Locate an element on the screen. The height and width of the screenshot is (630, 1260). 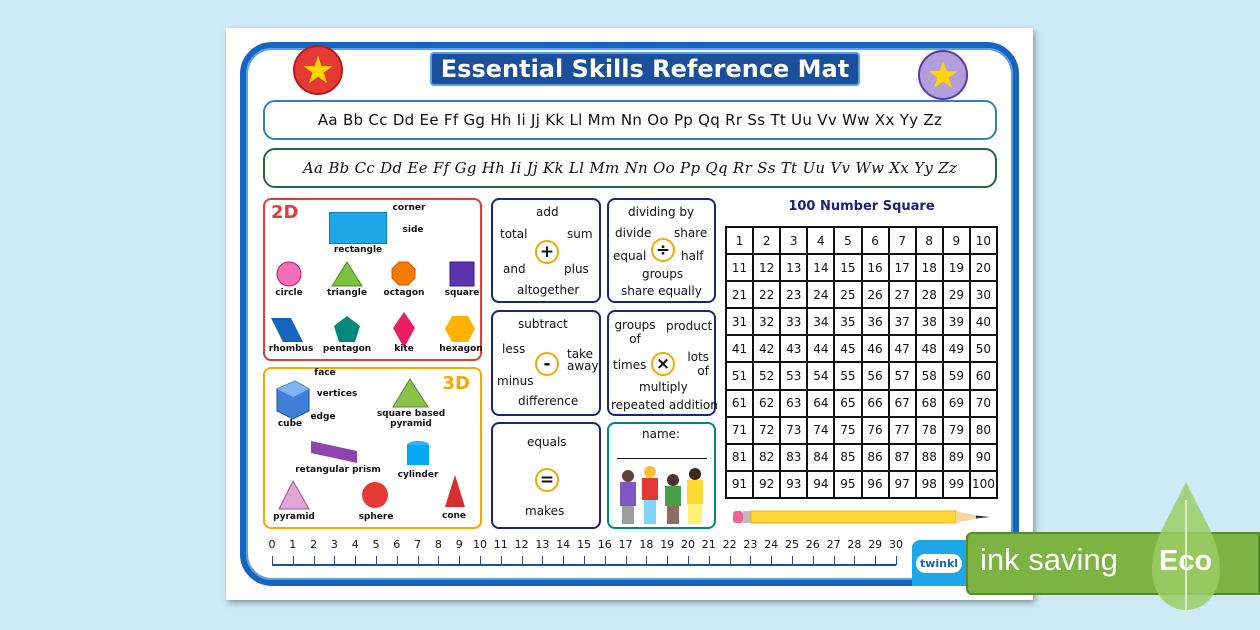
number-cell: 57 is located at coordinates (902, 376).